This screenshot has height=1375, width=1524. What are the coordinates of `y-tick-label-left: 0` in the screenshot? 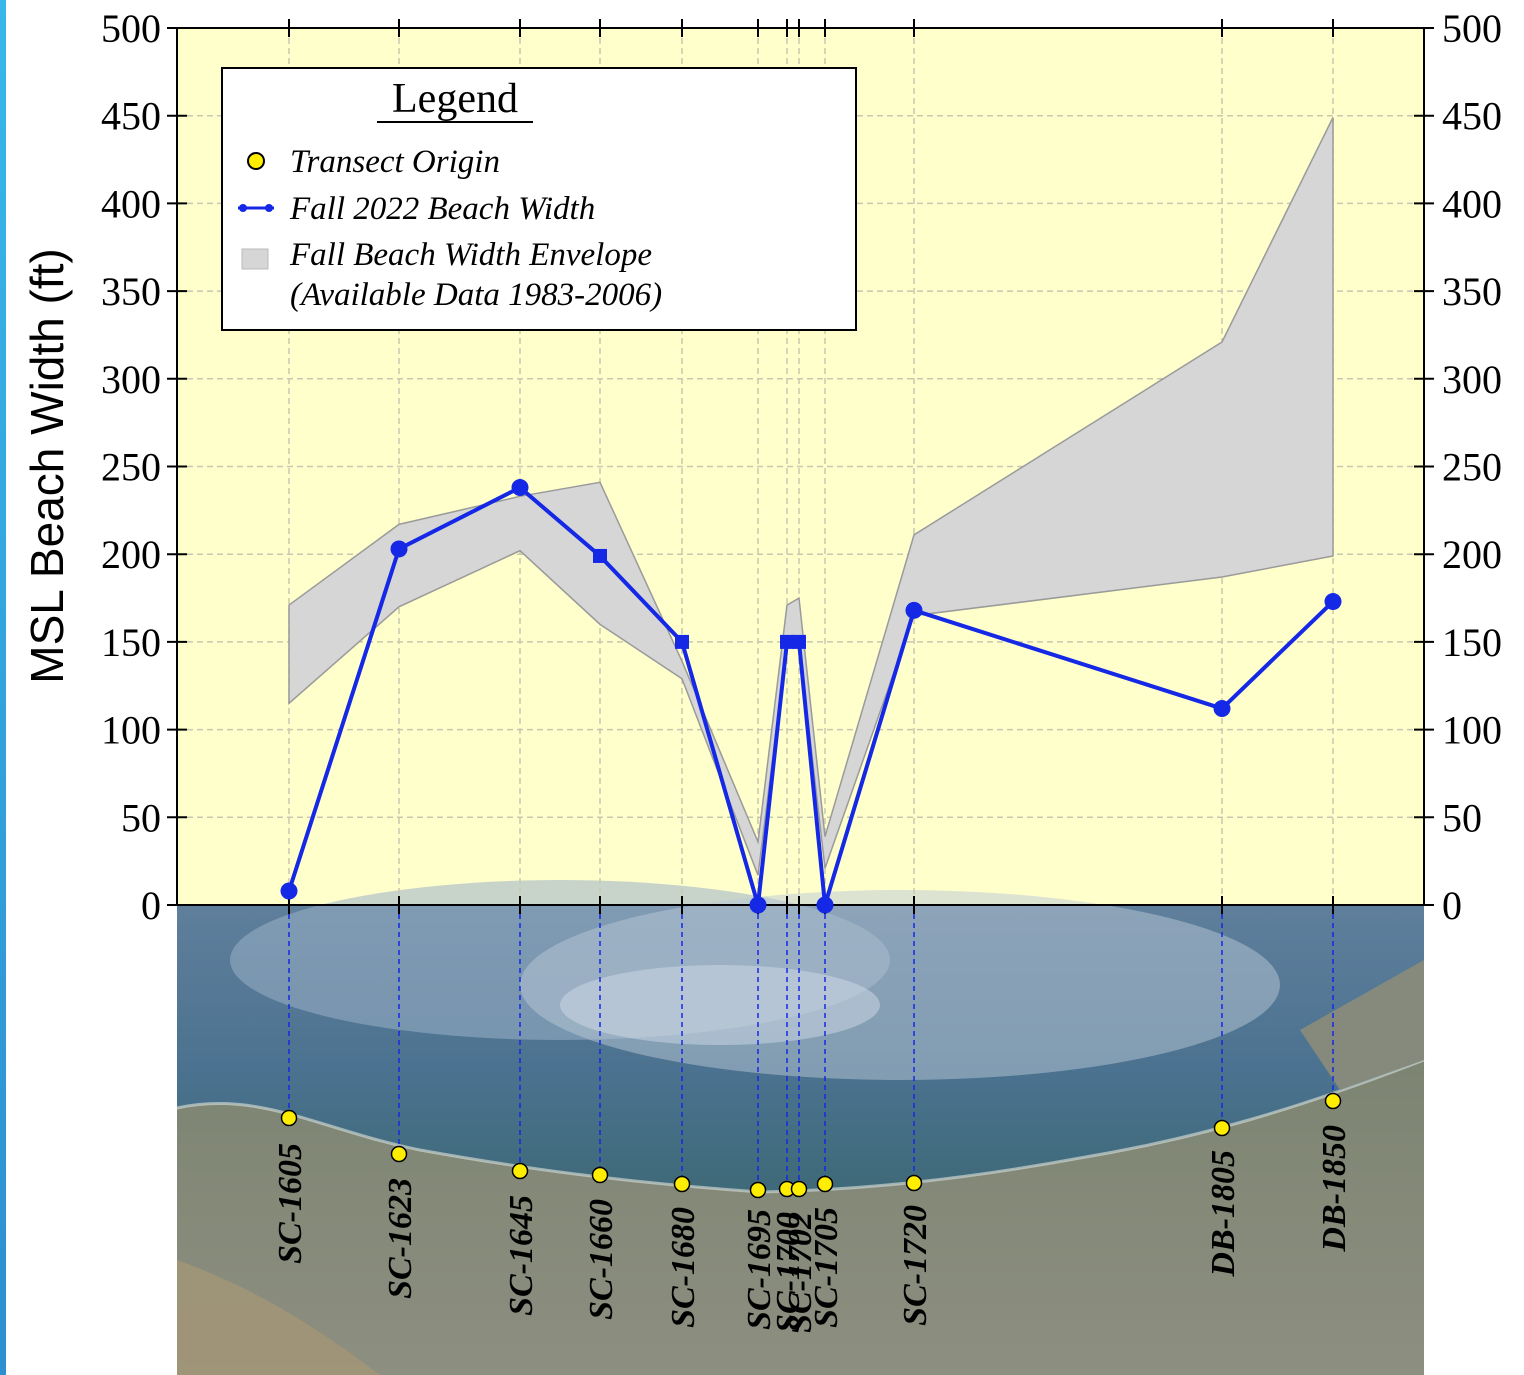 It's located at (151, 905).